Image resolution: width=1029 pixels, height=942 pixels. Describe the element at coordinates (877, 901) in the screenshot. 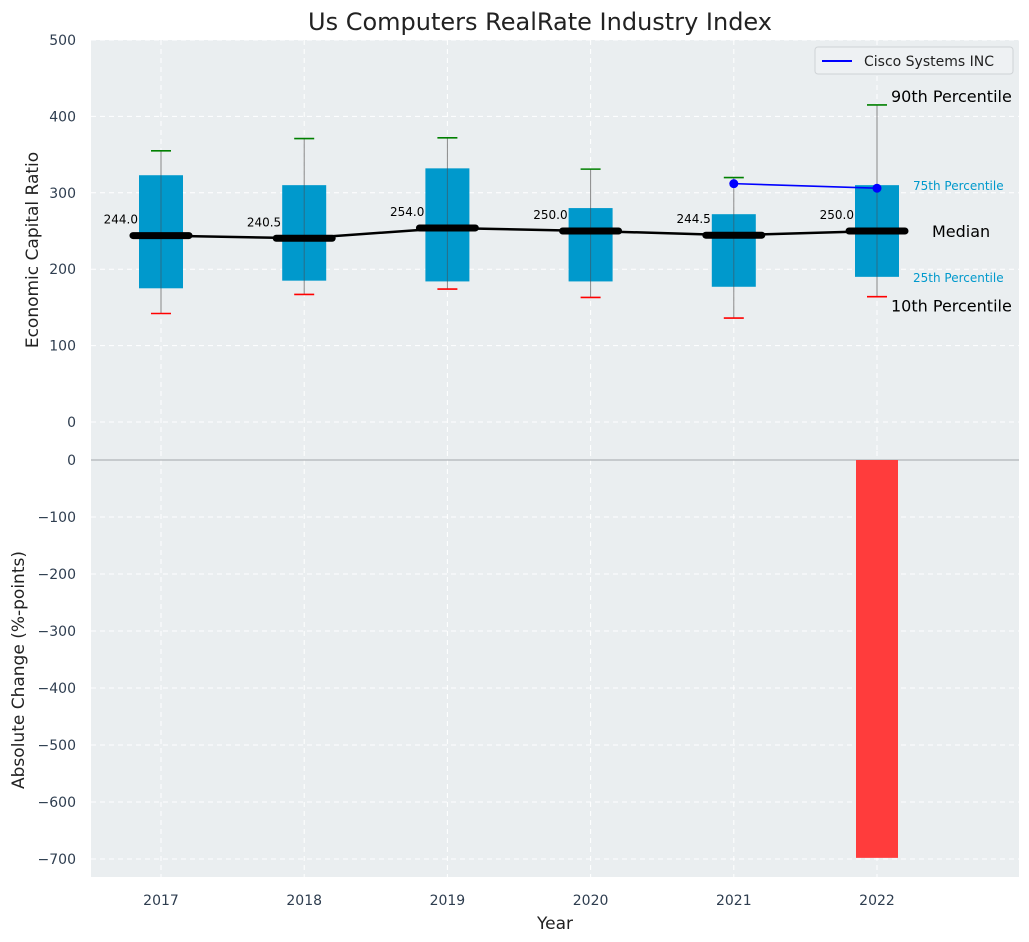

I see `x-tick-label: 2022` at that location.